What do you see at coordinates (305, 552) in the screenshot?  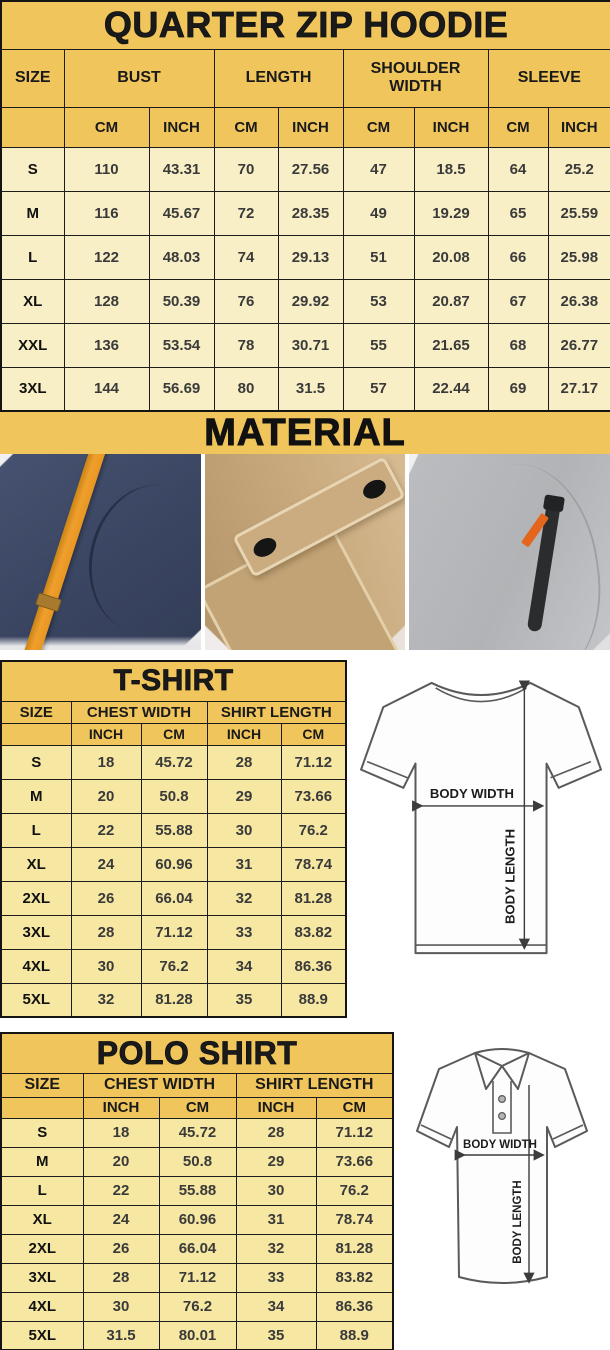 I see `material-photo-strip` at bounding box center [305, 552].